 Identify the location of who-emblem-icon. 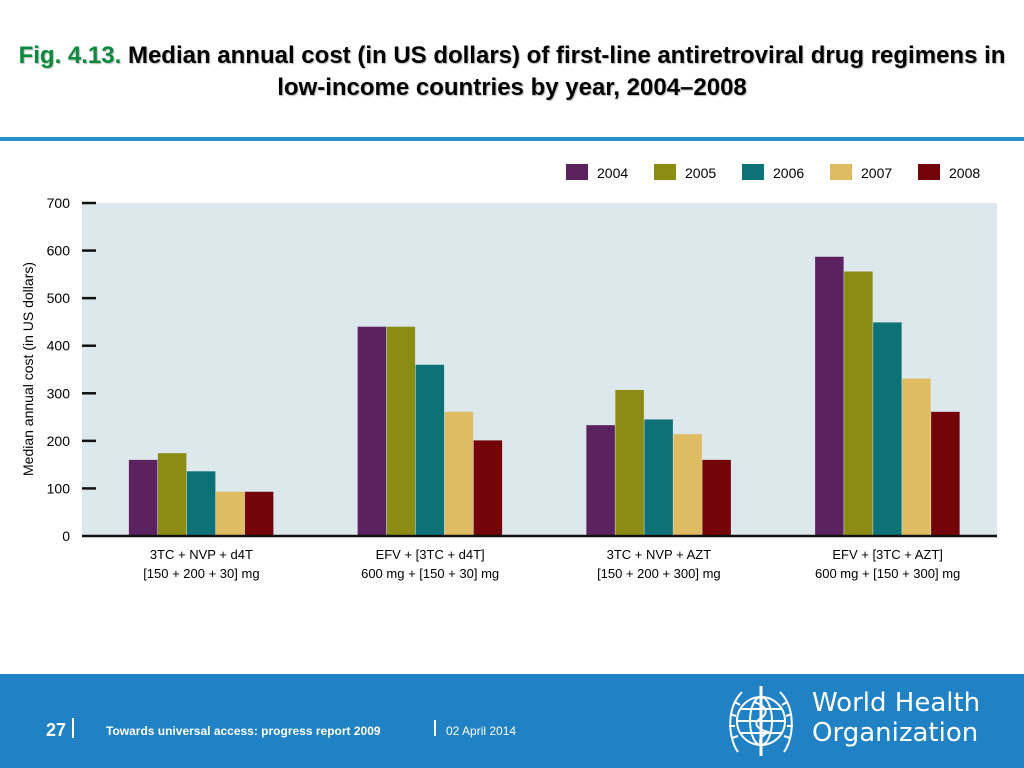
(761, 721).